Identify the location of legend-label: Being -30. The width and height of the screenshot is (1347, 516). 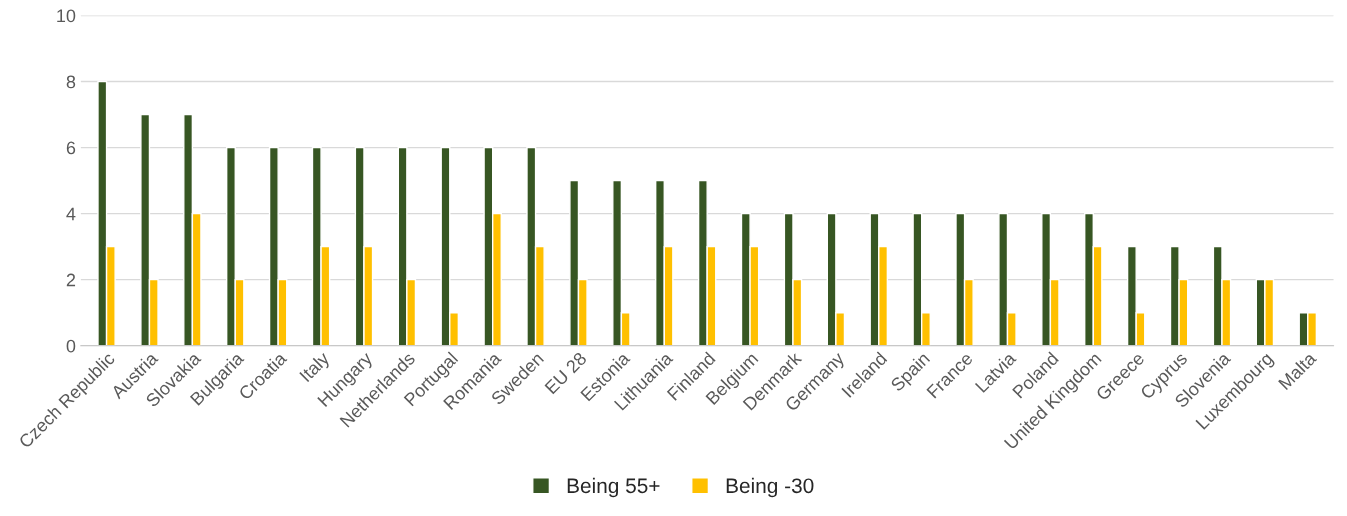
(770, 487).